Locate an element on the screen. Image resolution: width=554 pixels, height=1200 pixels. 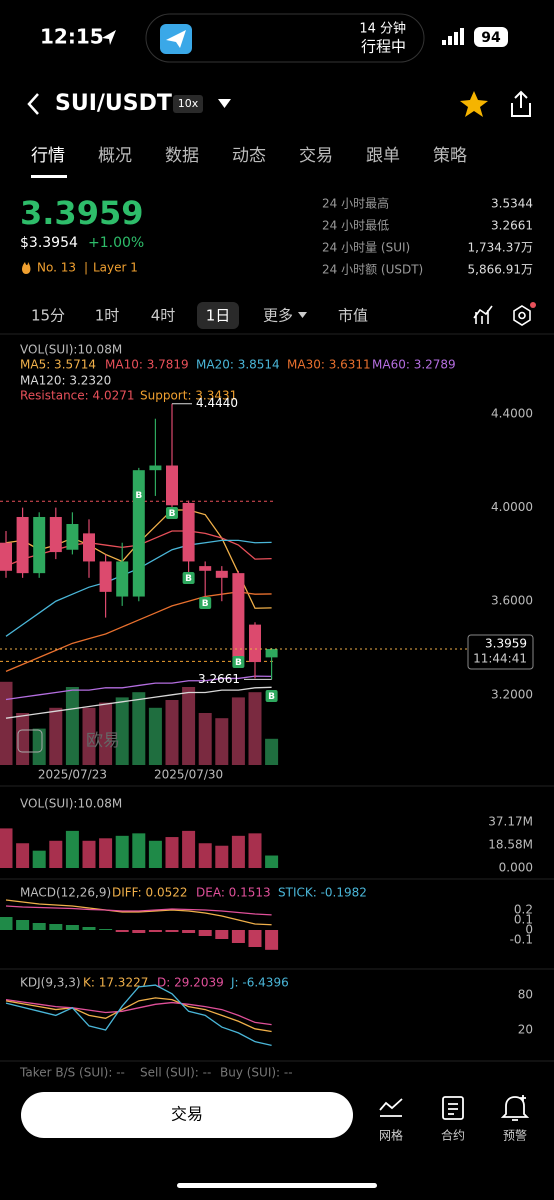
y-tick-label: 0.000 is located at coordinates (516, 868).